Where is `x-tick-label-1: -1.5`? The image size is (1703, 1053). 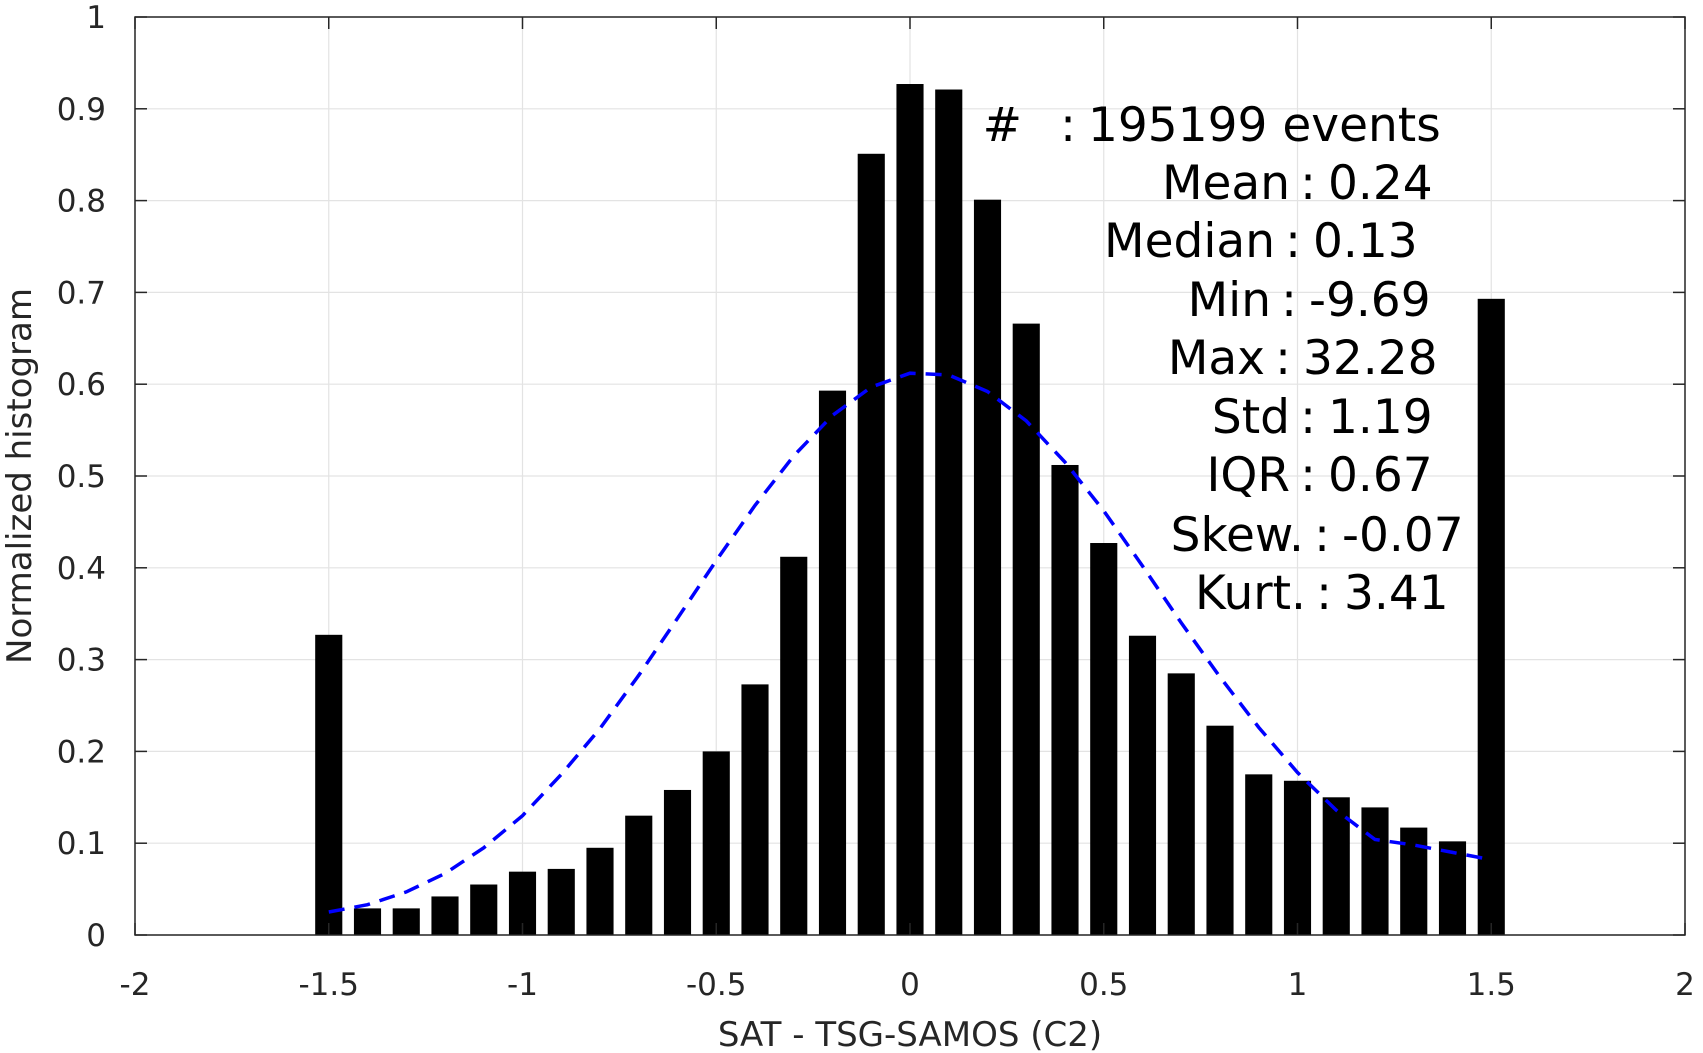 x-tick-label-1: -1.5 is located at coordinates (329, 985).